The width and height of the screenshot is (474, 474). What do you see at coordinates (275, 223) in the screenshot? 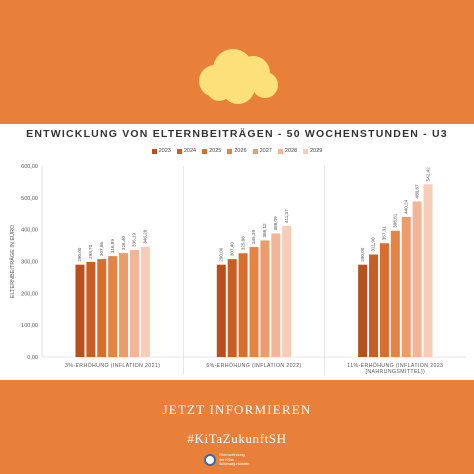
I see `data-label: 388,09` at bounding box center [275, 223].